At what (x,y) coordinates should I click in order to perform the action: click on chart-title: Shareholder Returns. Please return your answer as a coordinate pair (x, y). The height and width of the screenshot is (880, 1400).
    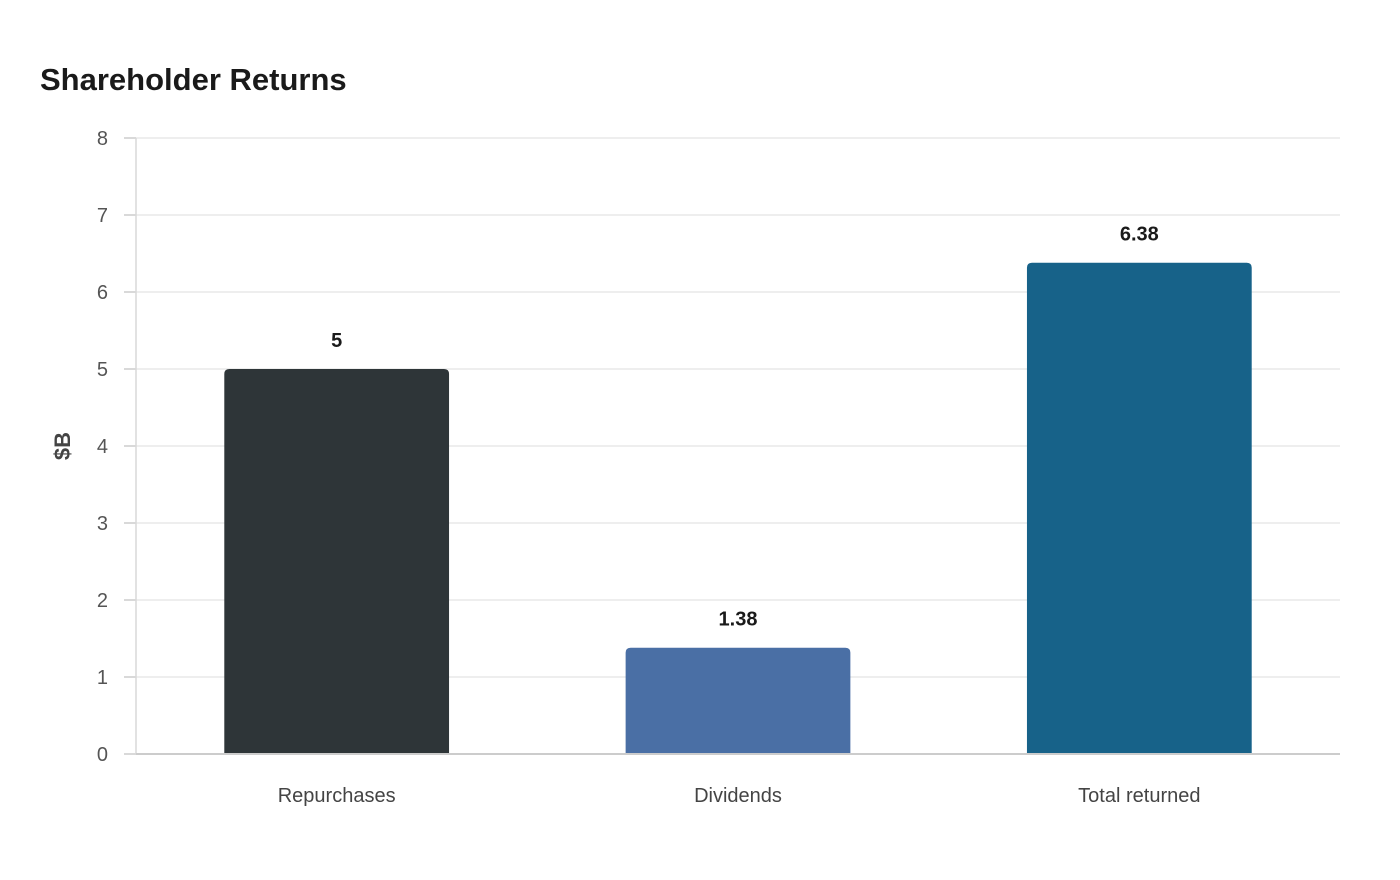
    Looking at the image, I should click on (193, 79).